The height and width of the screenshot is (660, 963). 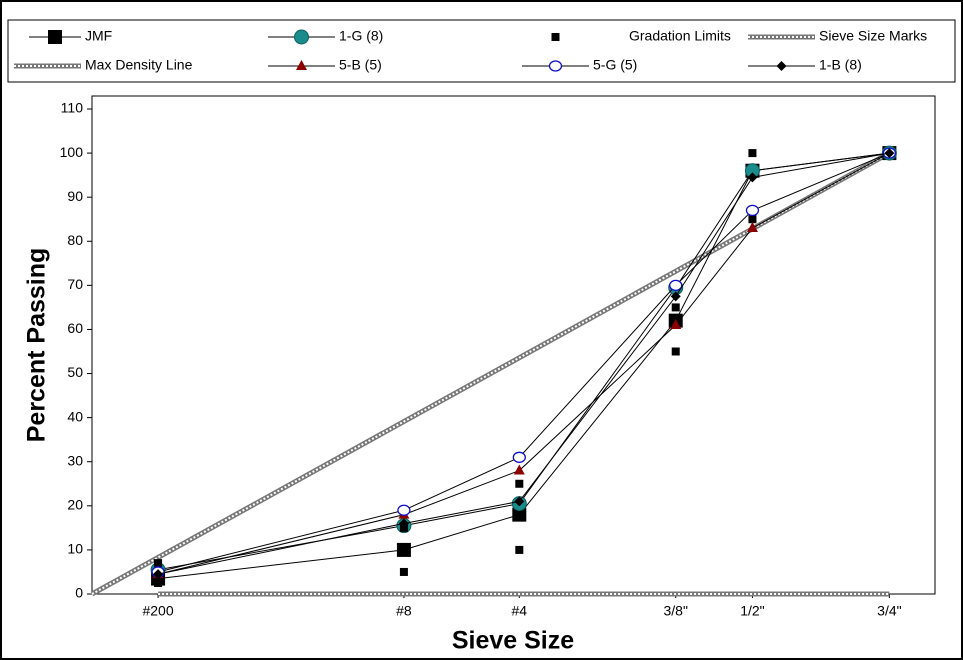 I want to click on legend-label: Gradation Limits, so click(x=680, y=36).